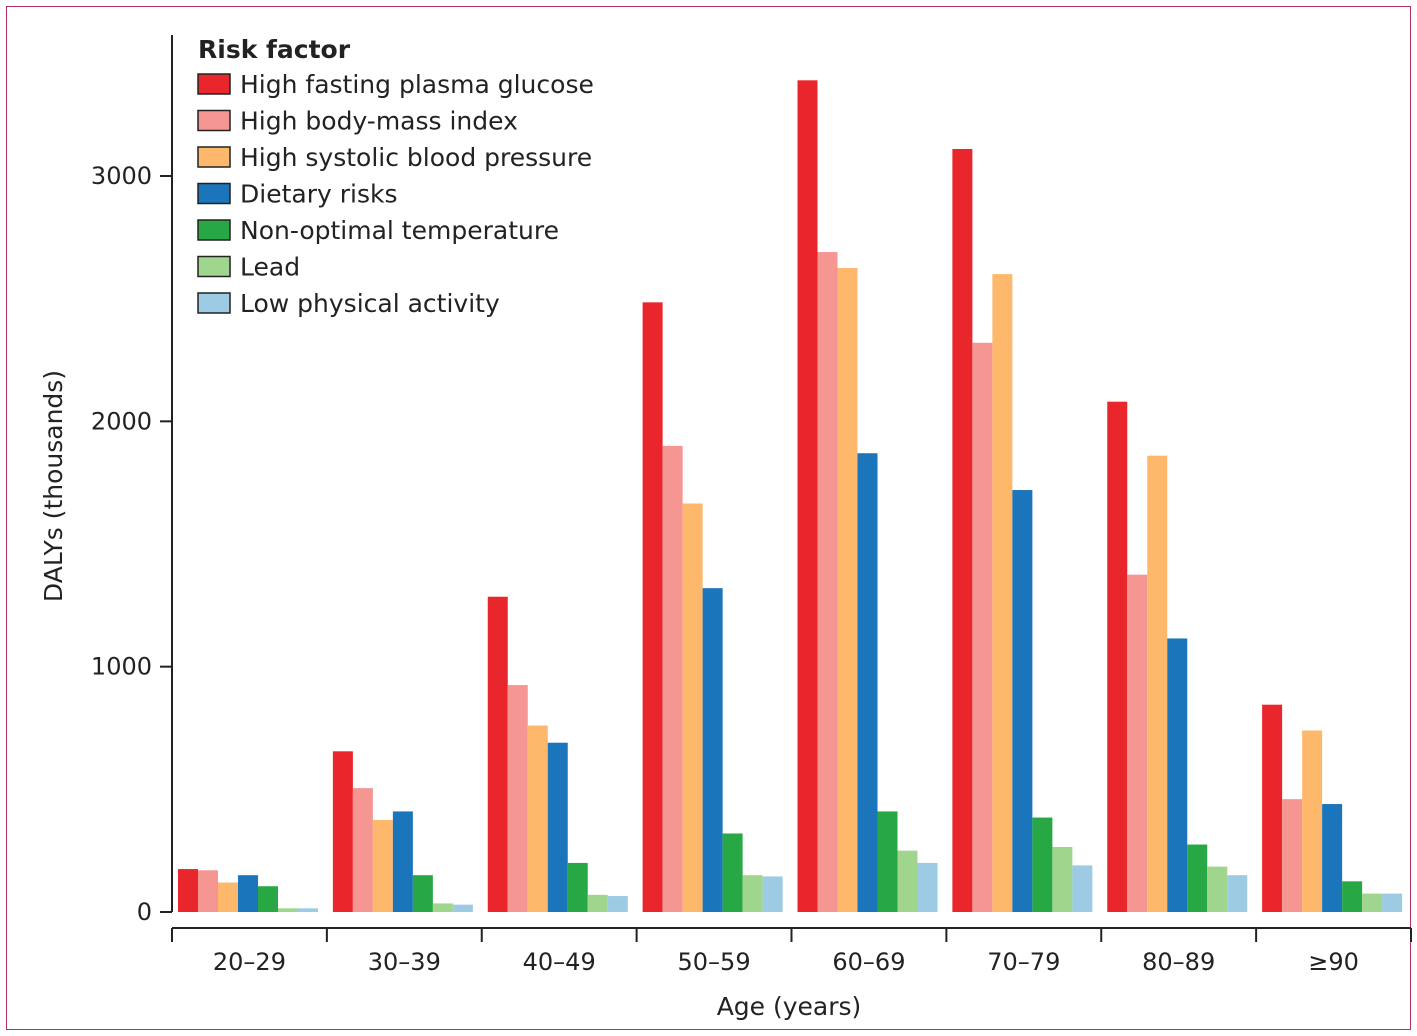 The image size is (1417, 1036). Describe the element at coordinates (144, 912) in the screenshot. I see `y-tick-label: 0` at that location.